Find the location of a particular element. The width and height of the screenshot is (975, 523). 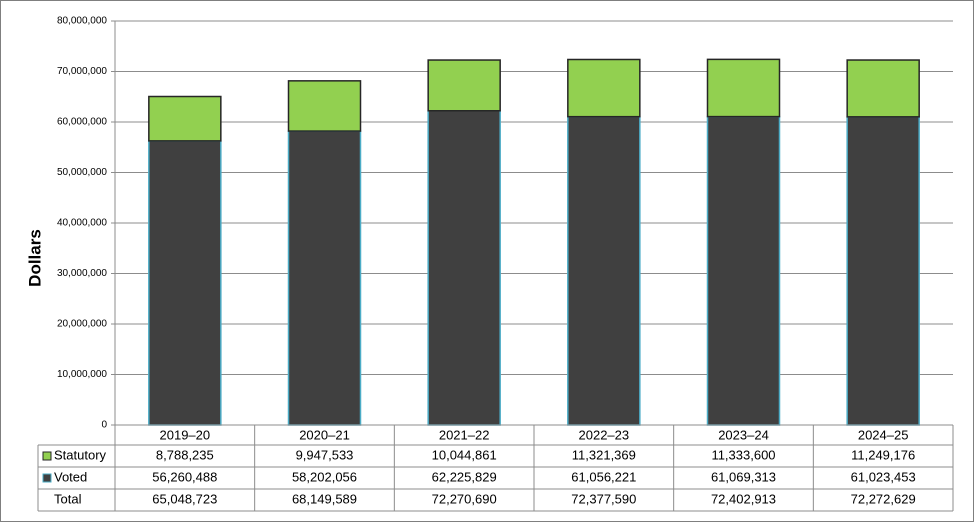

table-cell: 11,321,369 is located at coordinates (604, 454).